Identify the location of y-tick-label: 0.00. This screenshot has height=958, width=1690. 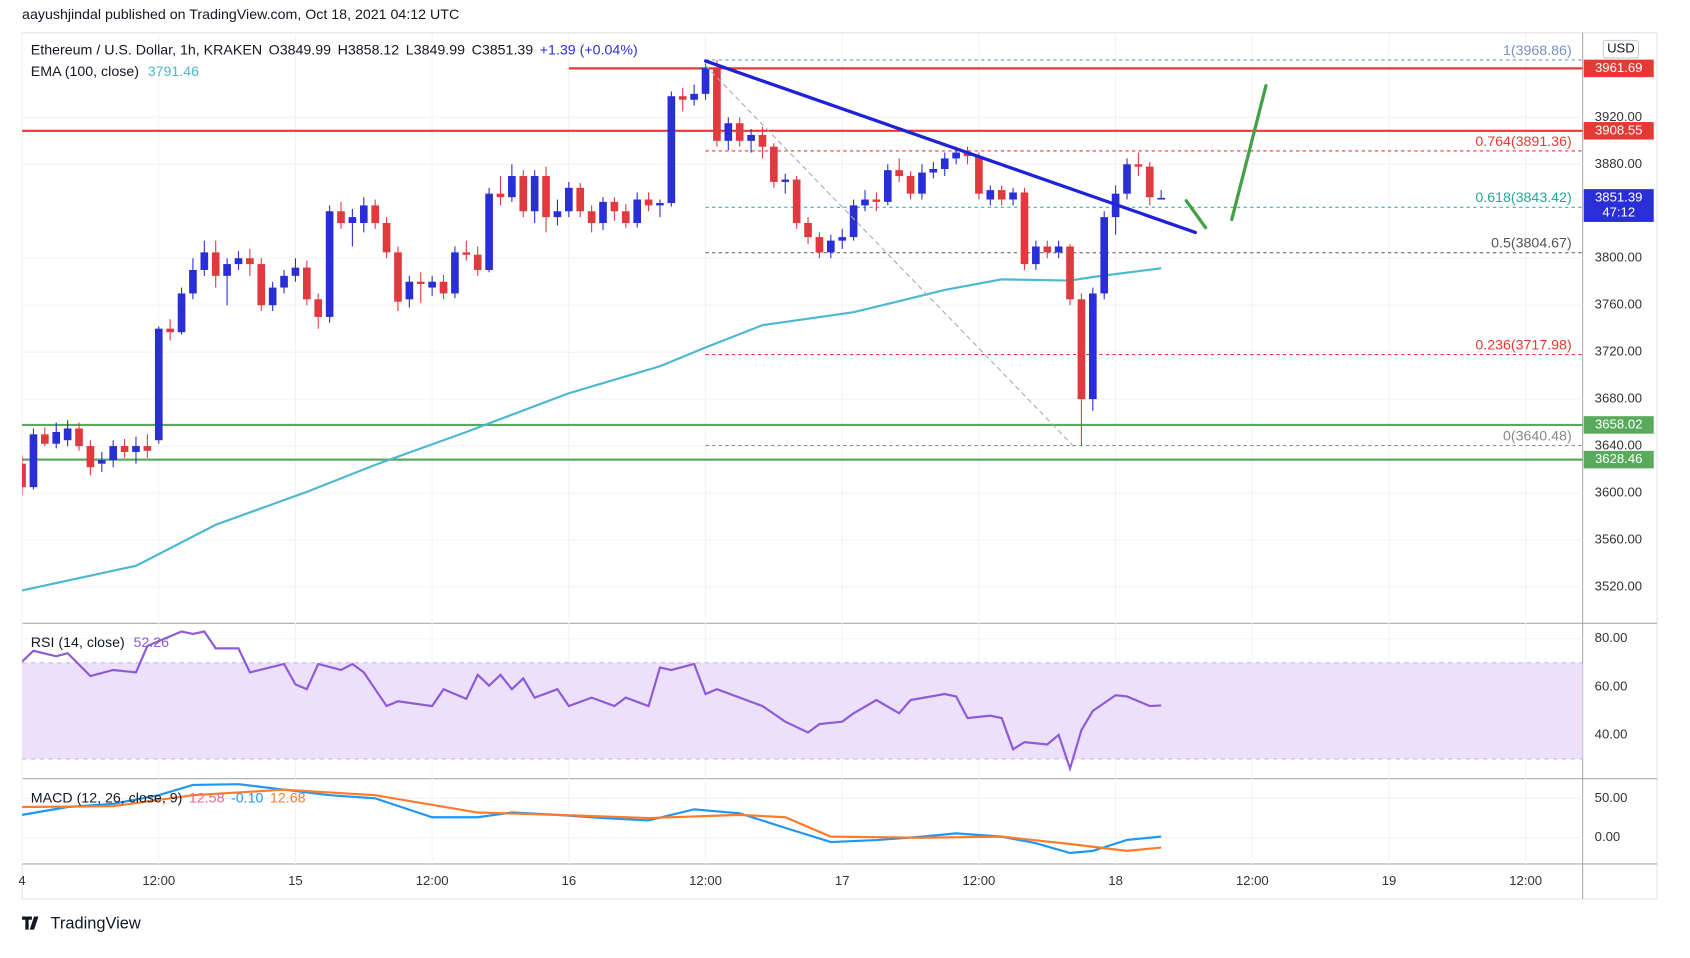
(1608, 836).